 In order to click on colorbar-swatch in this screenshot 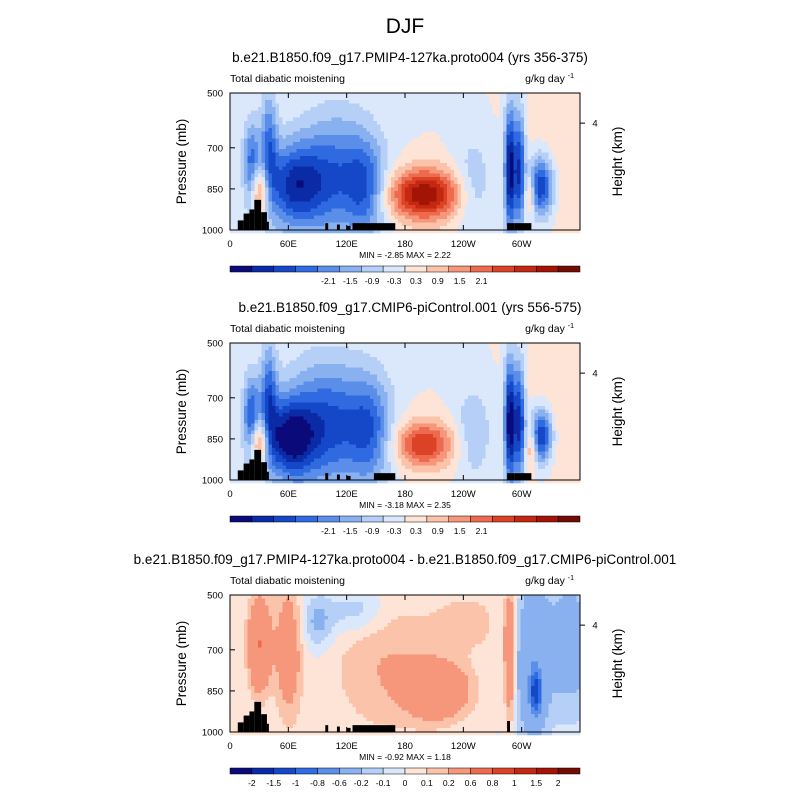, I will do `click(350, 269)`.